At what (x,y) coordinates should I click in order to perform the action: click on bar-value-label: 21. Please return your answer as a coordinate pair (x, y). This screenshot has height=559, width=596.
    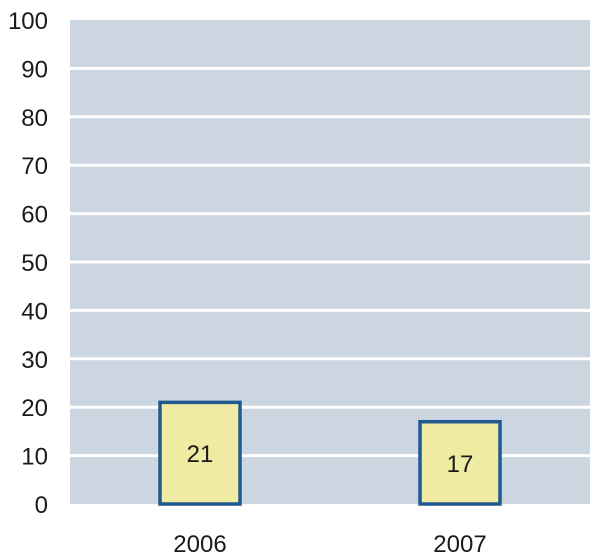
    Looking at the image, I should click on (200, 454).